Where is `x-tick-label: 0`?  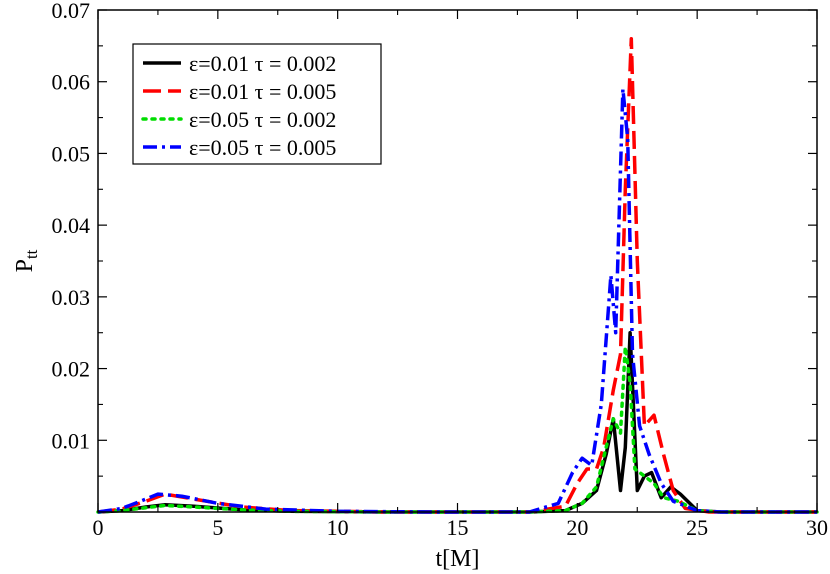
x-tick-label: 0 is located at coordinates (98, 527).